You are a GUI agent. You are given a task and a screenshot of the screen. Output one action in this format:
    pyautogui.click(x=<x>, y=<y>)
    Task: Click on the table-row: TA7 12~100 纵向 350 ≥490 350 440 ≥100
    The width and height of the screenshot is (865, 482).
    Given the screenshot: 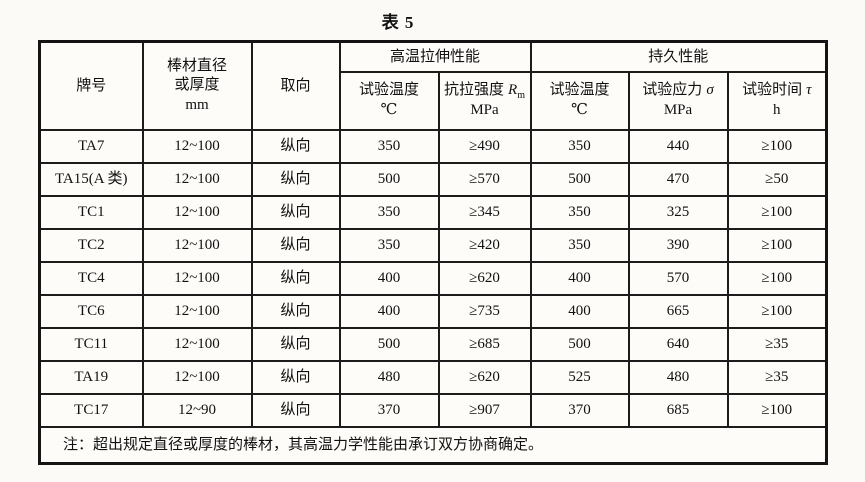 What is the action you would take?
    pyautogui.click(x=433, y=146)
    